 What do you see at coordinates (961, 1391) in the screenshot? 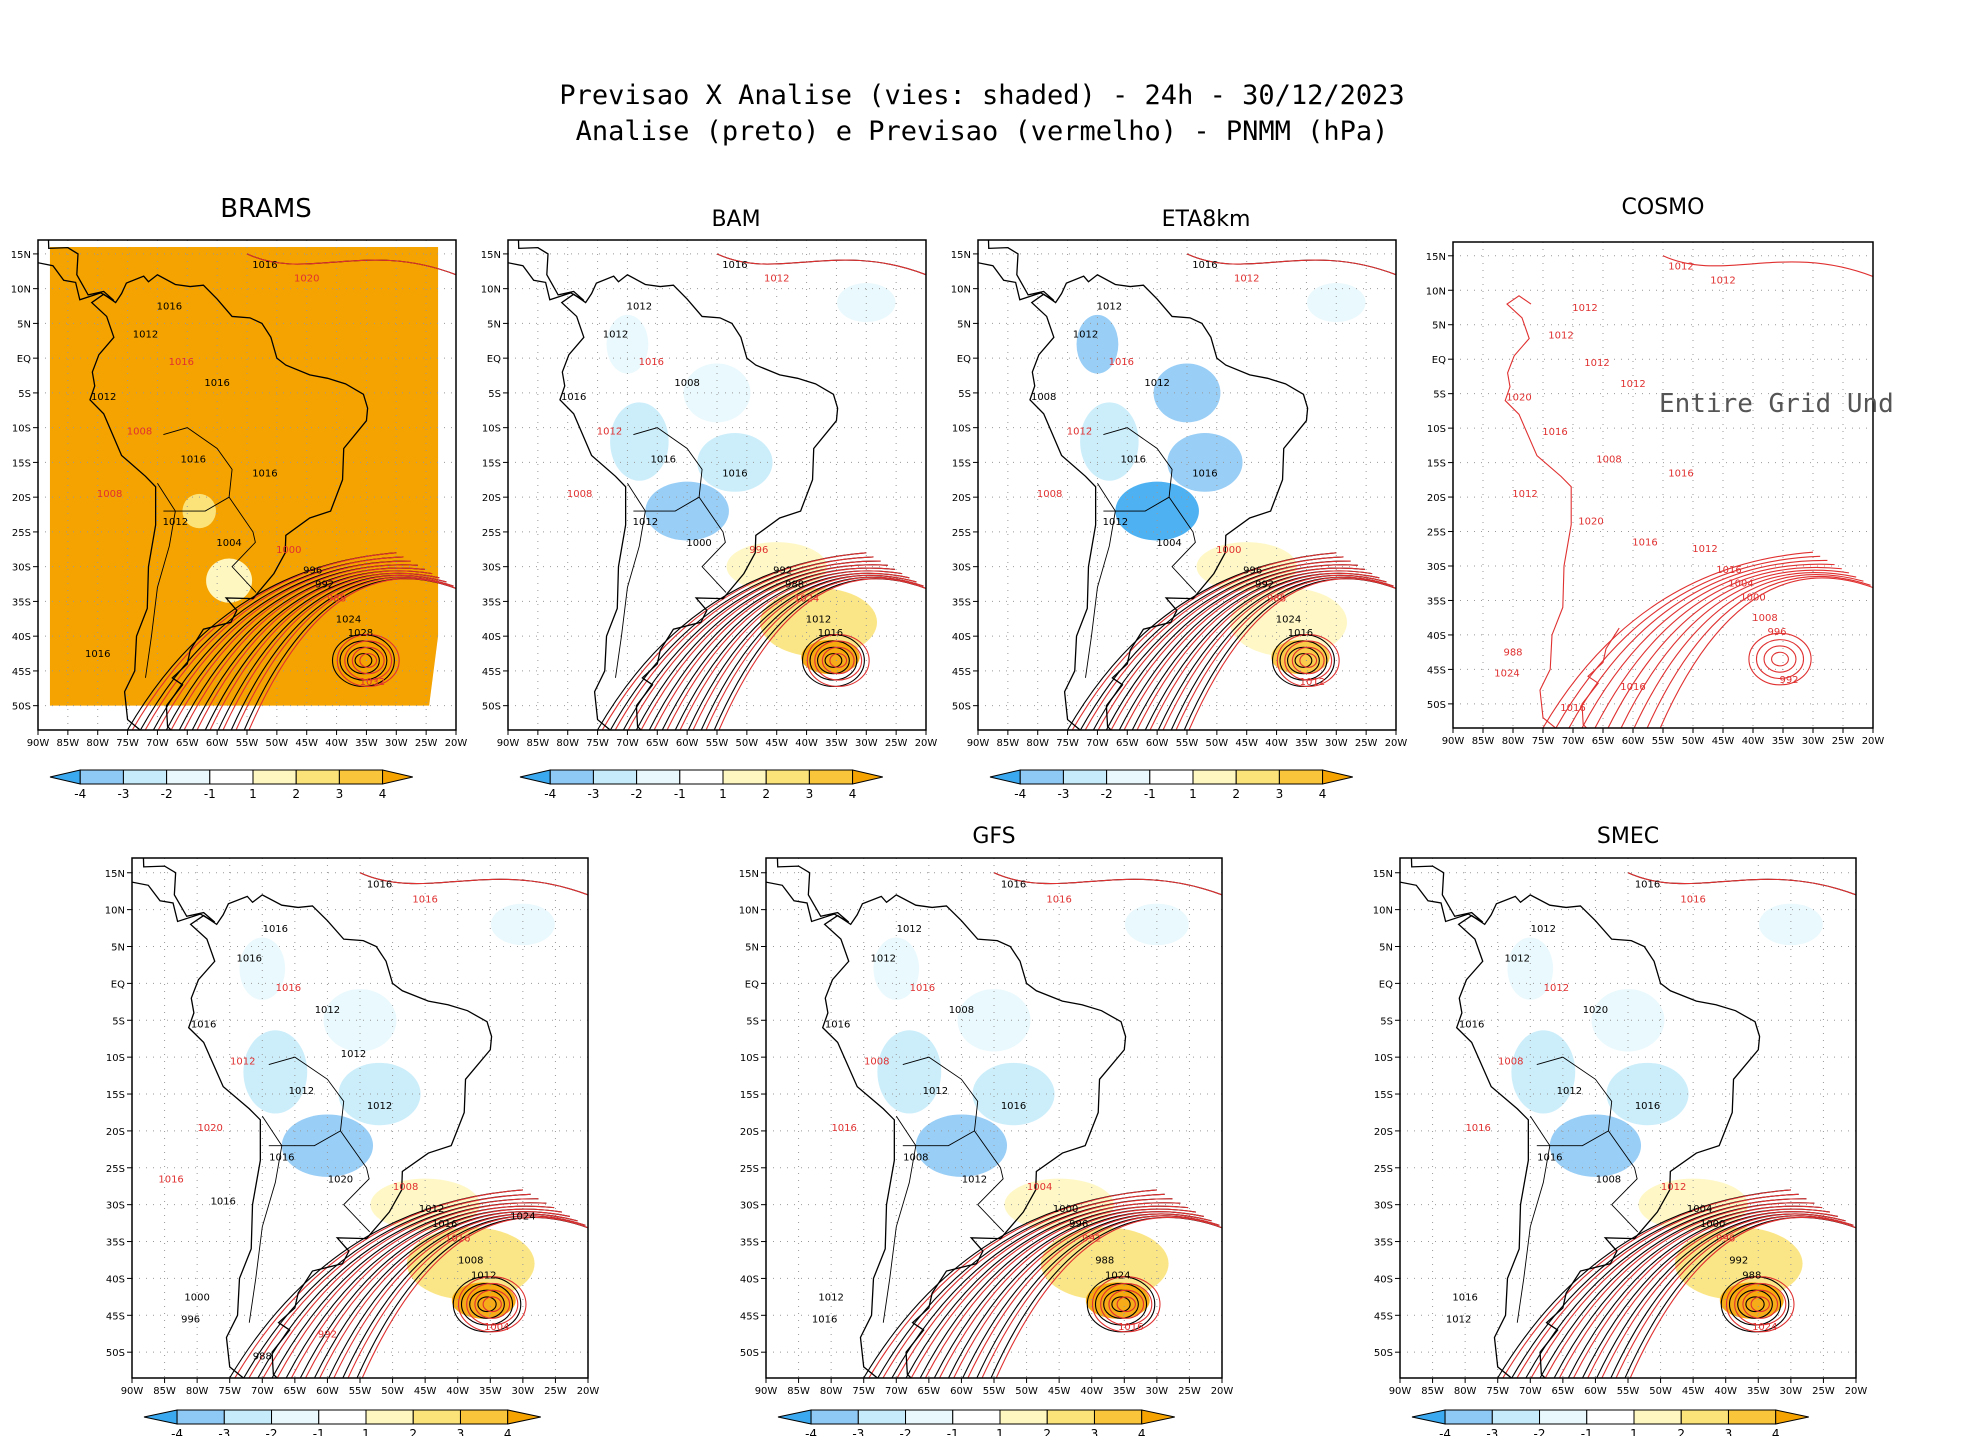
I see `lon-tick-label: 60W` at bounding box center [961, 1391].